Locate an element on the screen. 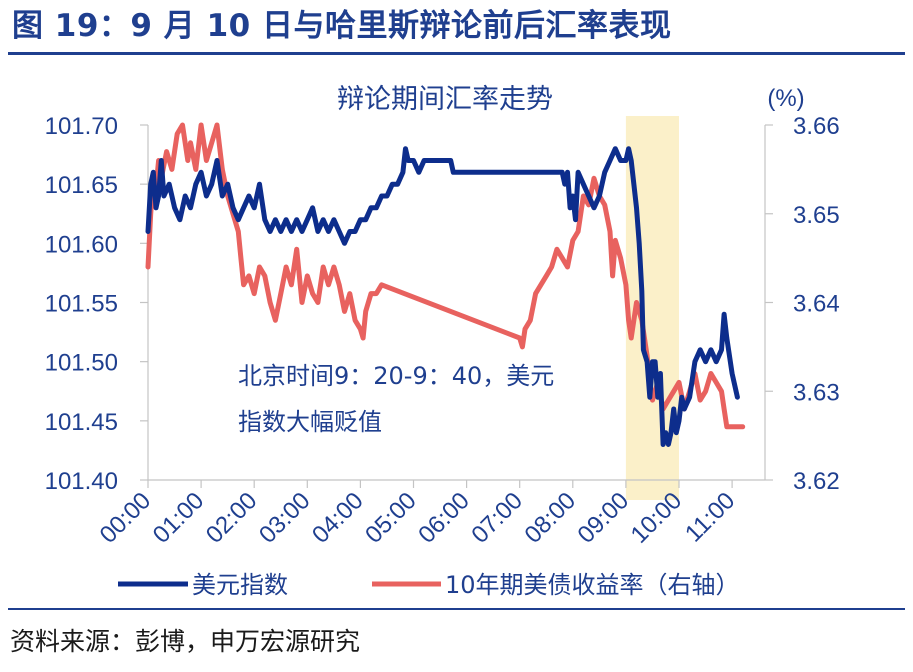 Image resolution: width=913 pixels, height=672 pixels. right-axis-unit: (%) is located at coordinates (785, 98).